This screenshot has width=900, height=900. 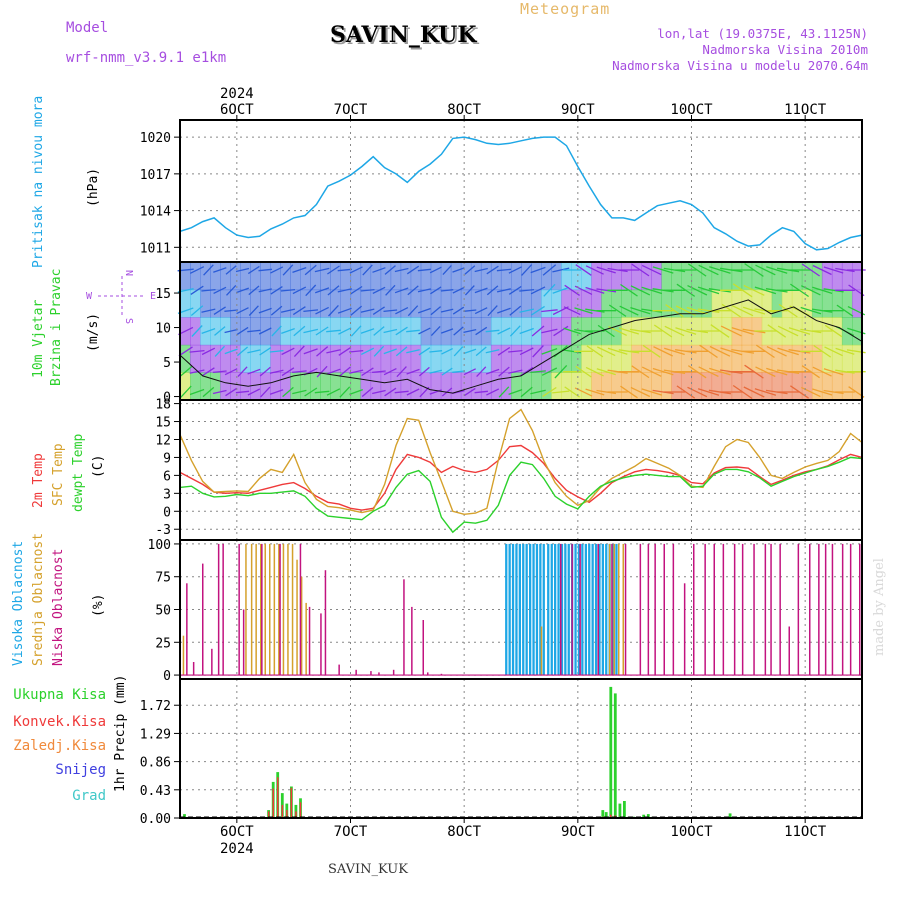 I want to click on bottom-x-tick-label: 9OCT, so click(x=578, y=832).